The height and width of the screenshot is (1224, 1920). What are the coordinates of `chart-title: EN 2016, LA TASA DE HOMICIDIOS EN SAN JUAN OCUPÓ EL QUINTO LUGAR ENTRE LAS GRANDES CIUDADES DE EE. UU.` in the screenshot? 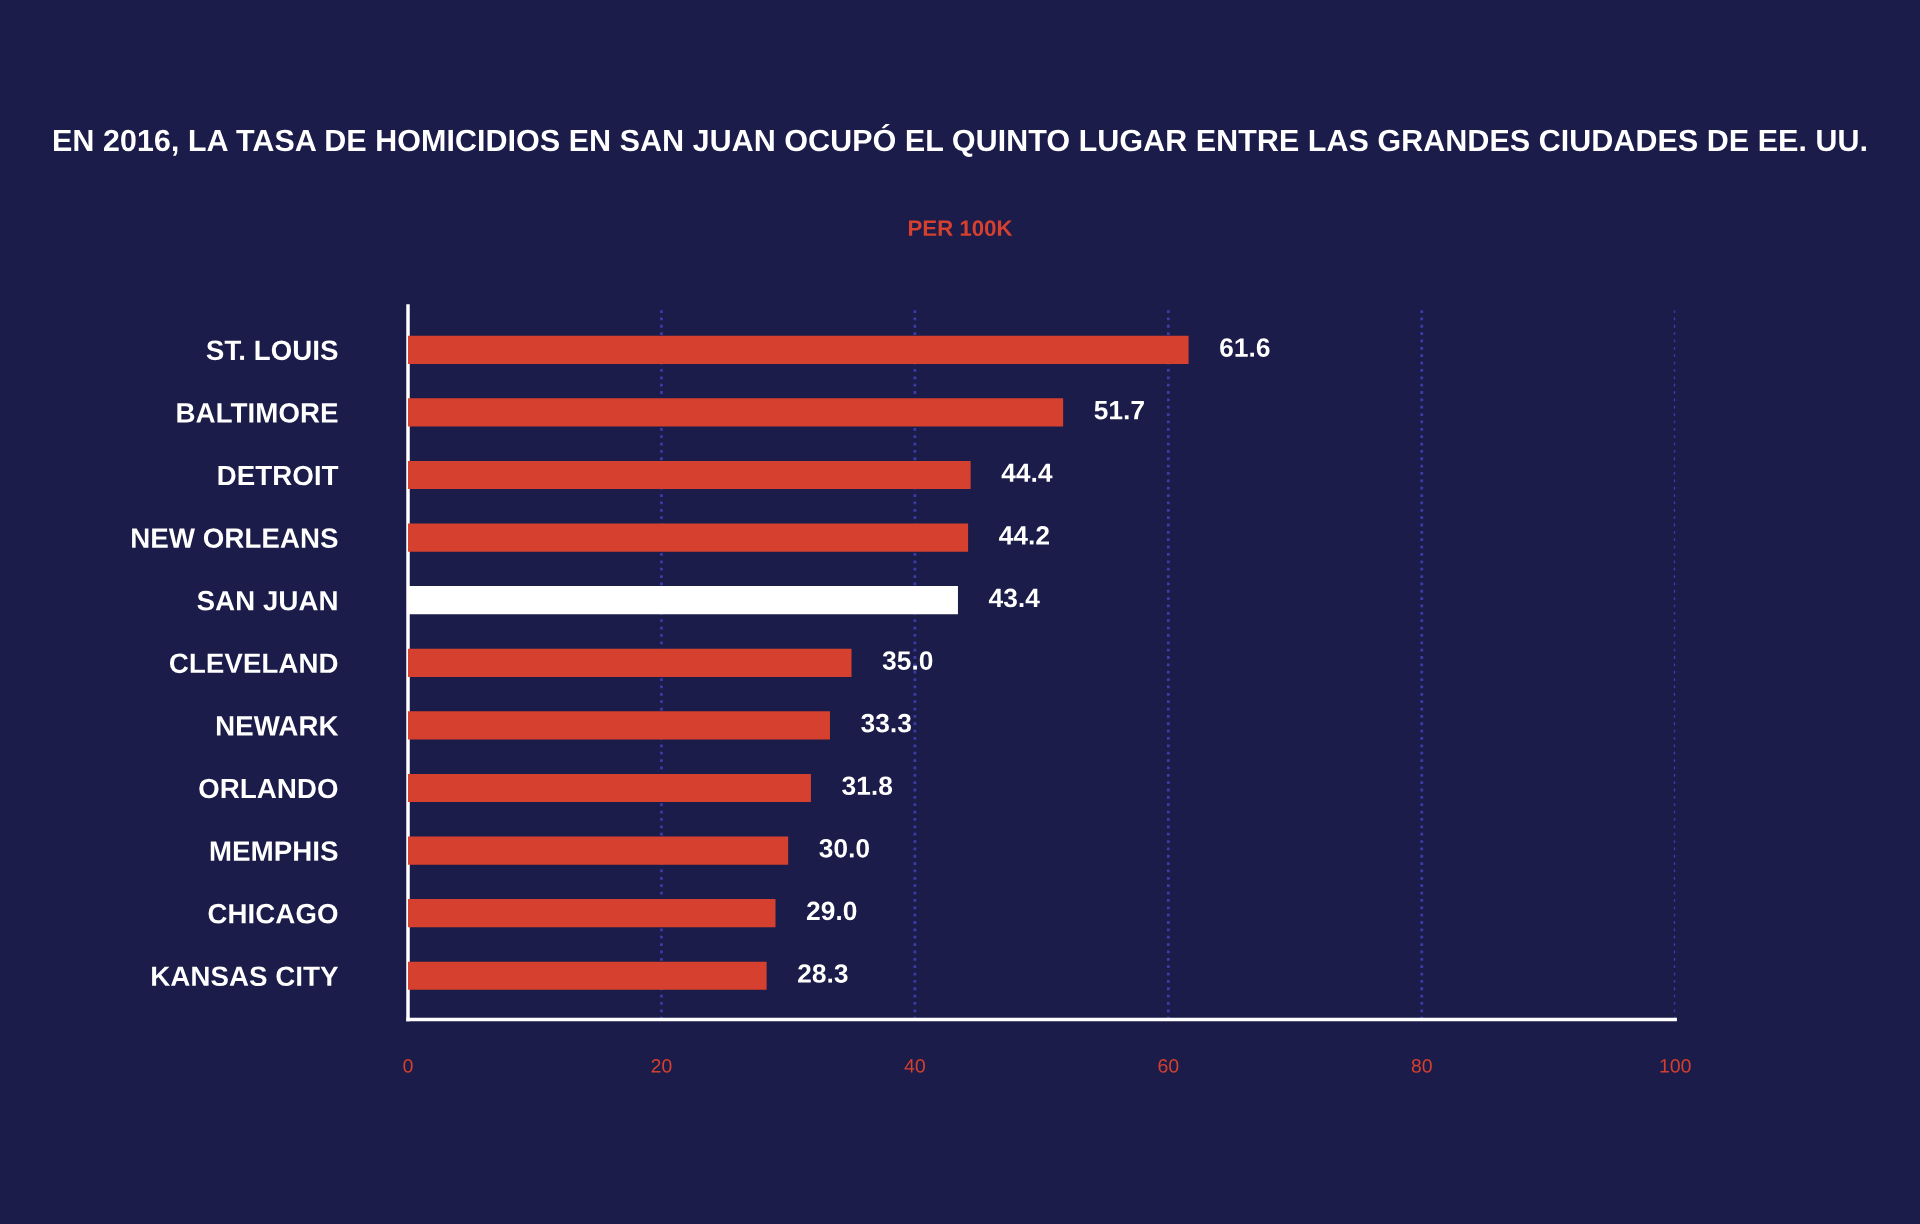 It's located at (960, 140).